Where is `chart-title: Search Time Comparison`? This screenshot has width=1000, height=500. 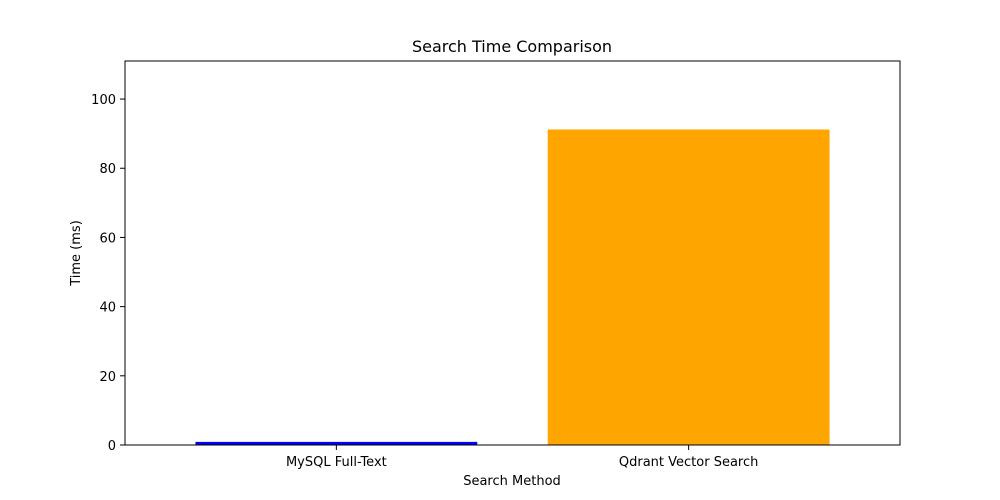
chart-title: Search Time Comparison is located at coordinates (512, 46).